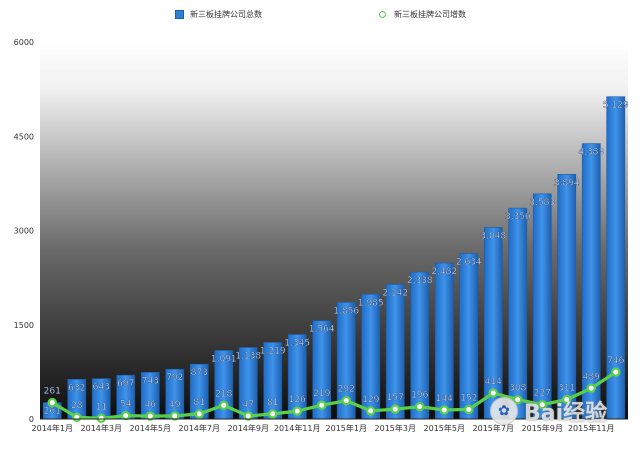  Describe the element at coordinates (616, 106) in the screenshot. I see `bar-data-label: 5,129` at that location.